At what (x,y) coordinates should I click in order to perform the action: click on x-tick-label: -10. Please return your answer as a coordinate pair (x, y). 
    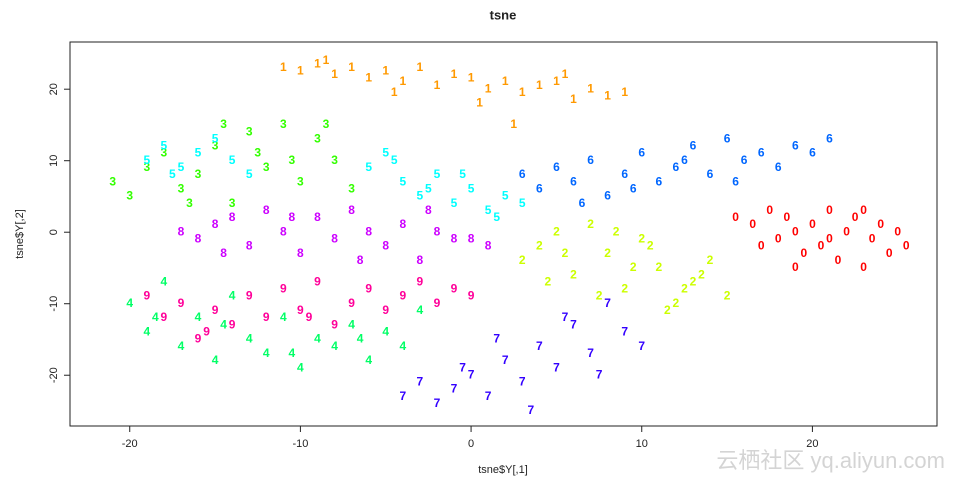
    Looking at the image, I should click on (300, 444).